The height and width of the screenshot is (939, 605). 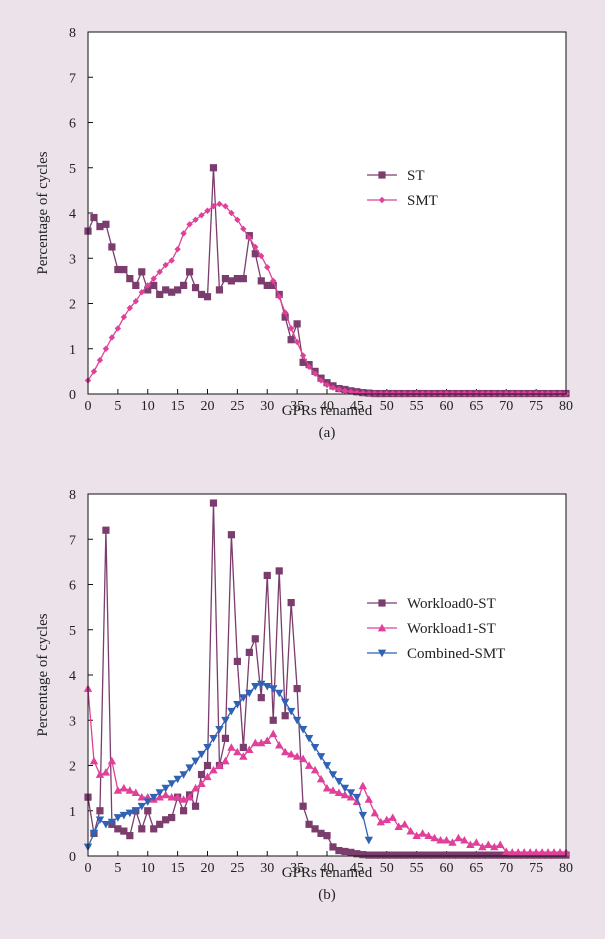 I want to click on legend-label-Combined-SMT: Combined-SMT, so click(x=456, y=654).